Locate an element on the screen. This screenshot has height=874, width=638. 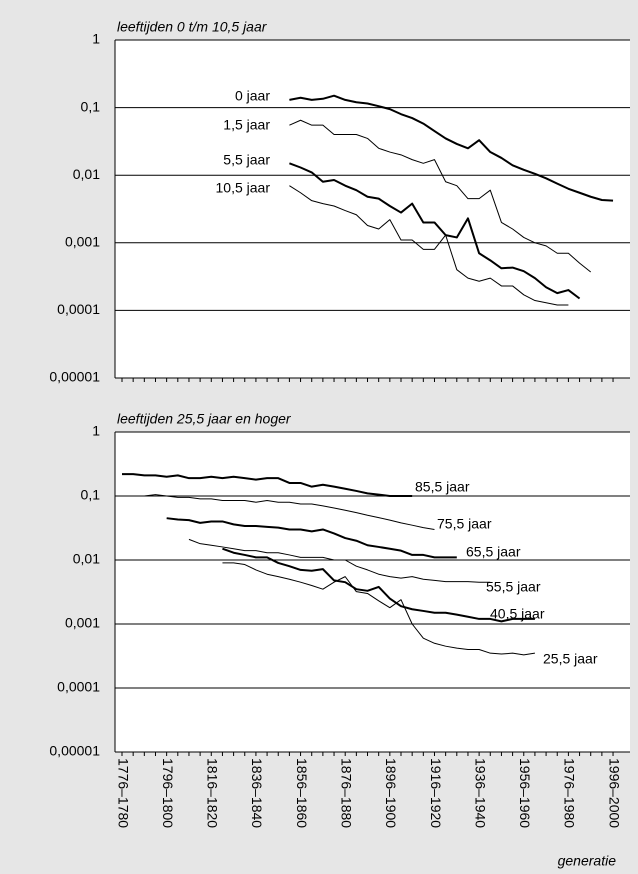
series-label: 85,5 jaar is located at coordinates (442, 487).